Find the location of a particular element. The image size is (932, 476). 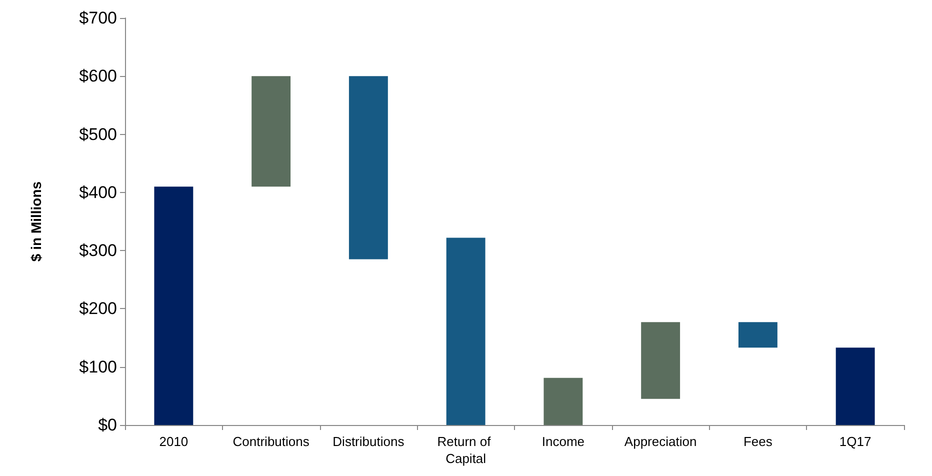

y-tick-label: $600 is located at coordinates (98, 76).